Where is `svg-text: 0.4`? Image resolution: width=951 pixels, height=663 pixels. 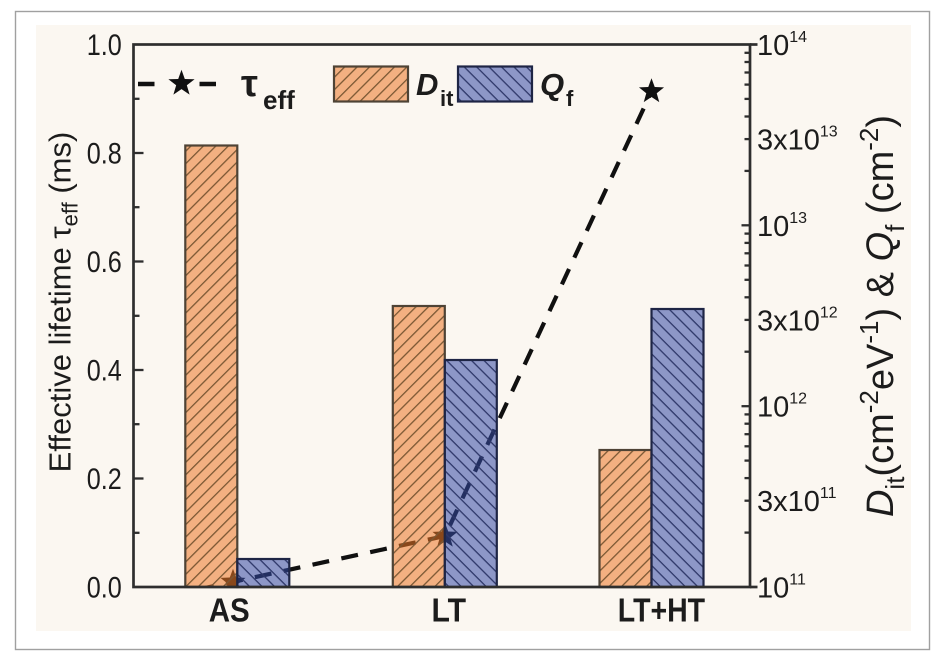 svg-text: 0.4 is located at coordinates (104, 371).